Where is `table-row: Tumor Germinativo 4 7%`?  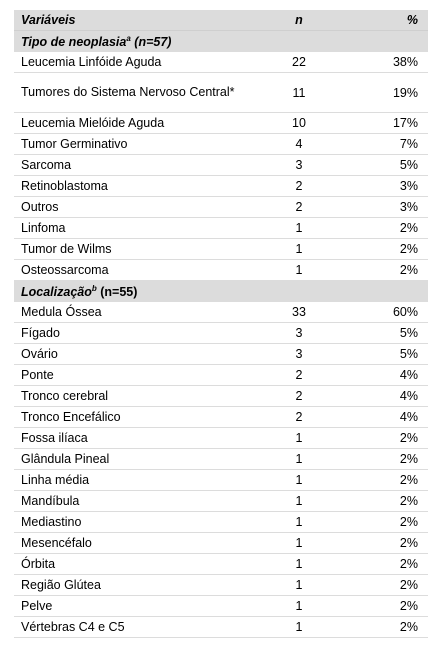
table-row: Tumor Germinativo 4 7% is located at coordinates (221, 144).